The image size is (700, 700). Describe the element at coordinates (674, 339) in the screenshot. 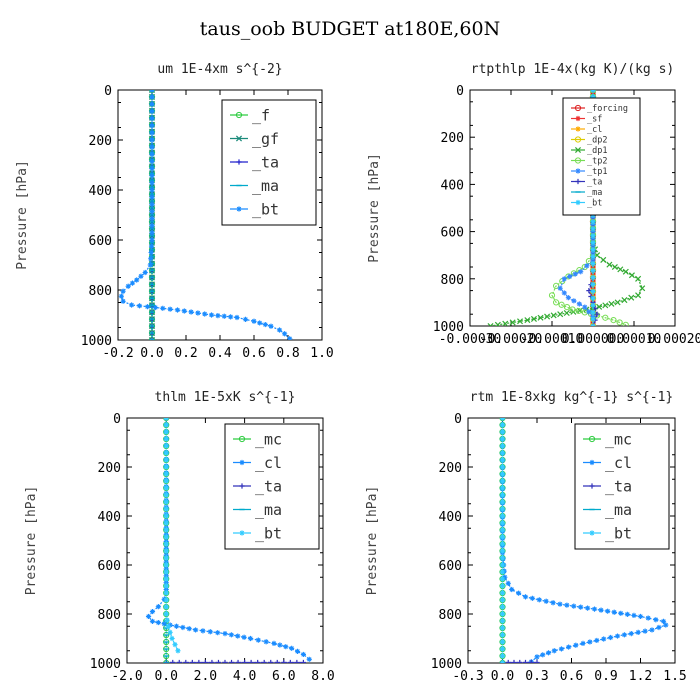

I see `x-tick-label: 0.00020` at that location.